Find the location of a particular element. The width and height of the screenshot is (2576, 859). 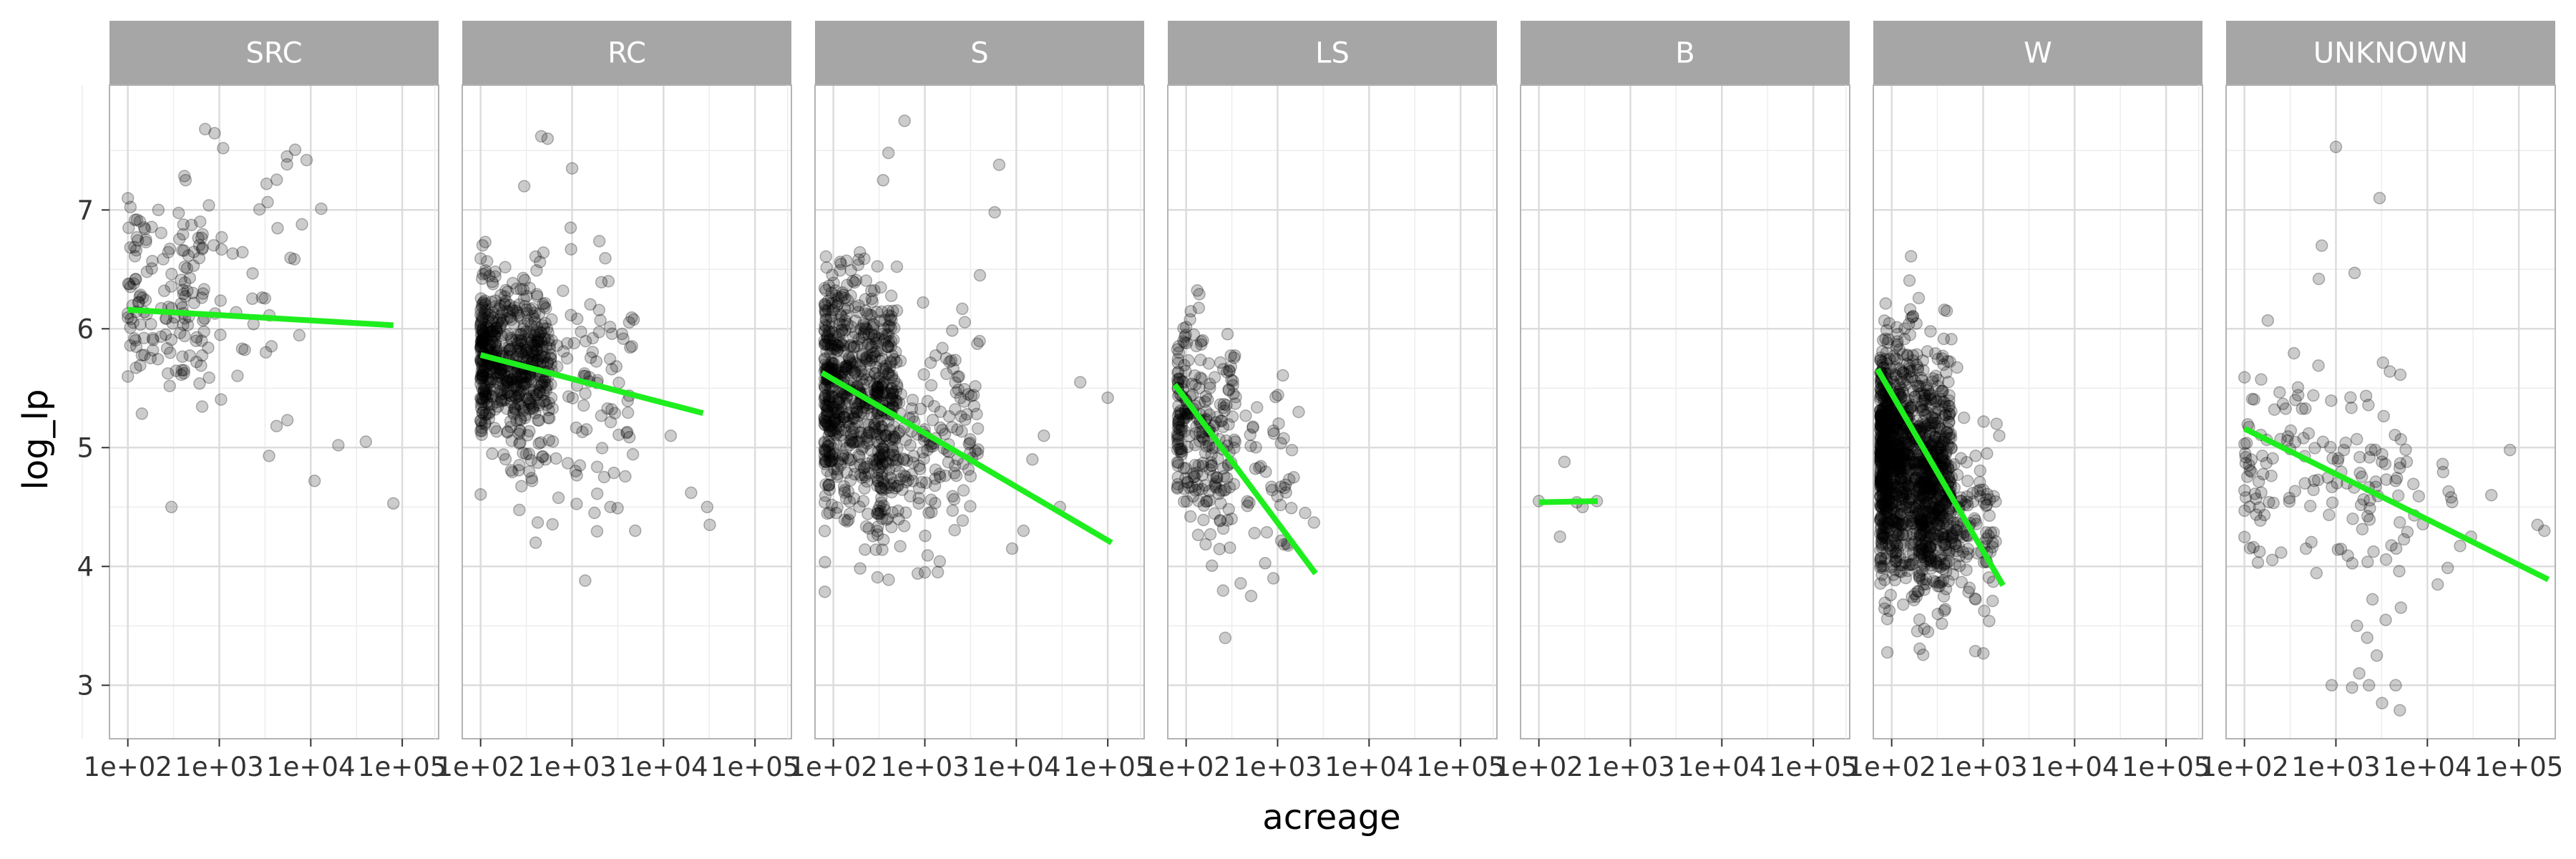

x-tick-label: 1e+02 is located at coordinates (2244, 767).